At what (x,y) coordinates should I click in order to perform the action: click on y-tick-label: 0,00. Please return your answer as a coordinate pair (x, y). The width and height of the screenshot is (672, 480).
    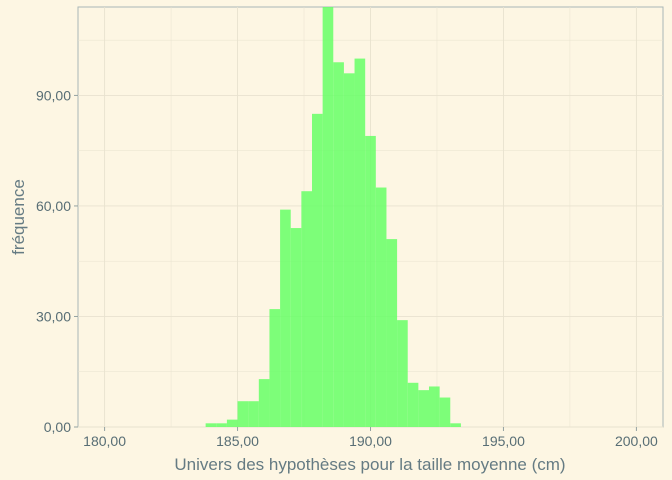
    Looking at the image, I should click on (57, 427).